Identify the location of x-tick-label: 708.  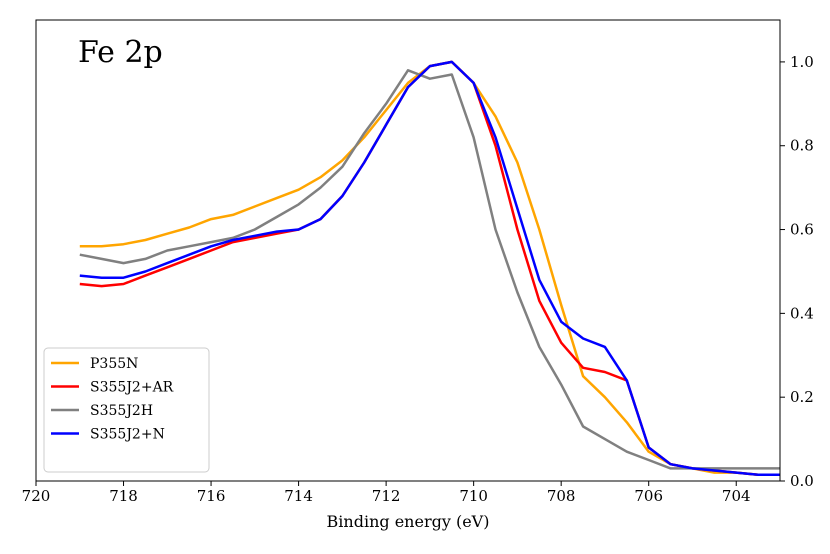
(561, 496).